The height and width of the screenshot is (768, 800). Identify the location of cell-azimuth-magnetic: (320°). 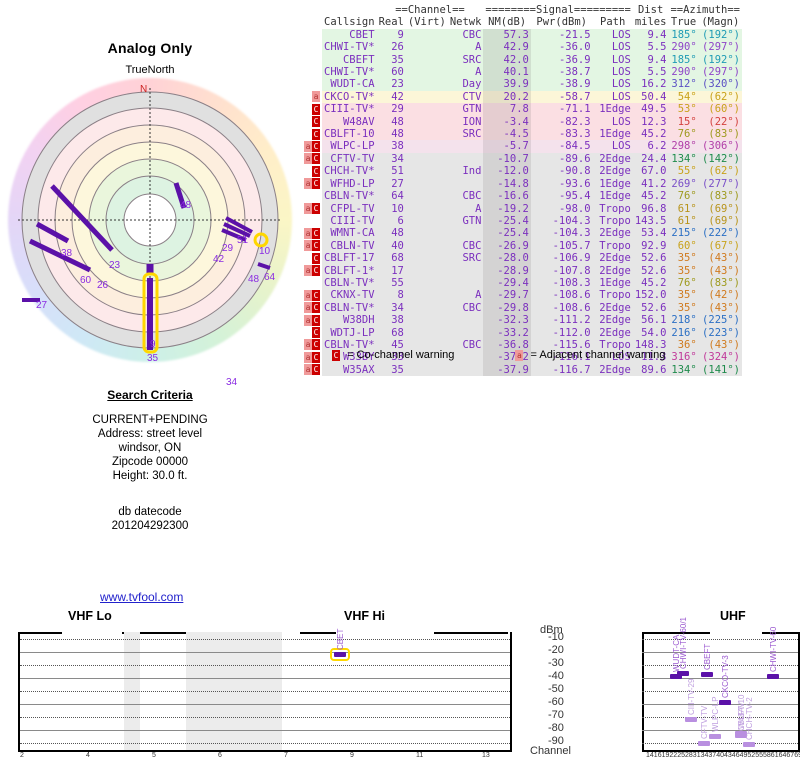
(721, 84).